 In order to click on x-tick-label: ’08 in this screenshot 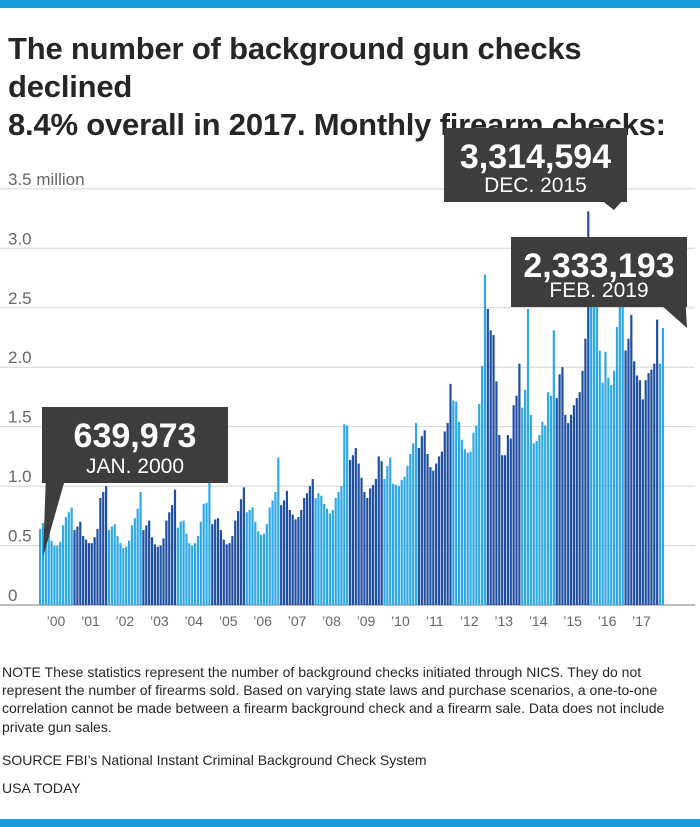, I will do `click(331, 621)`.